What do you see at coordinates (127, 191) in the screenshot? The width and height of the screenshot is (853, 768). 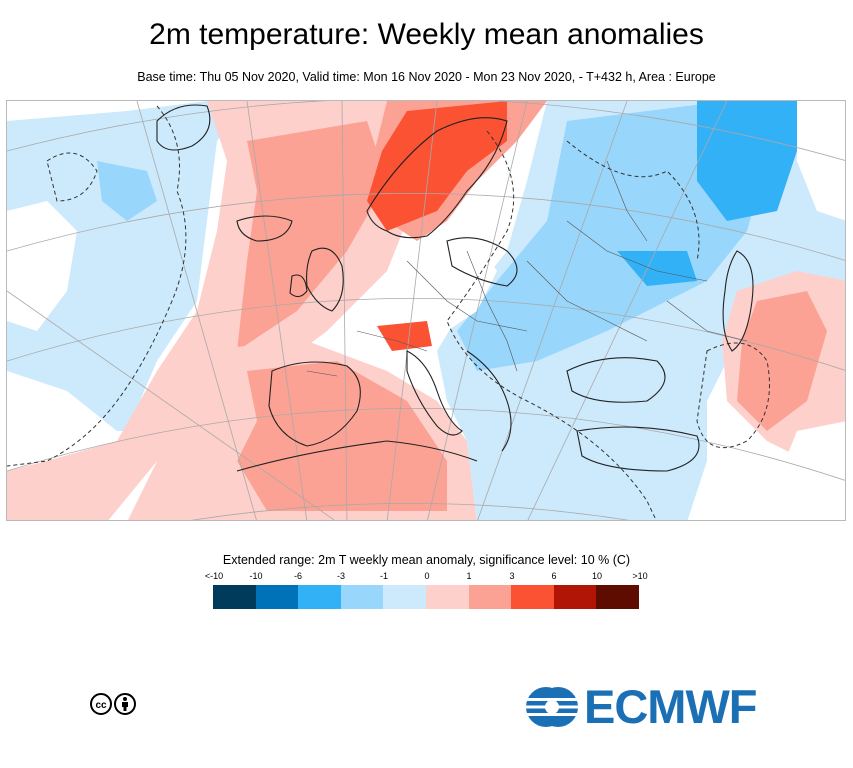 I see `atlantic-cold-patch` at bounding box center [127, 191].